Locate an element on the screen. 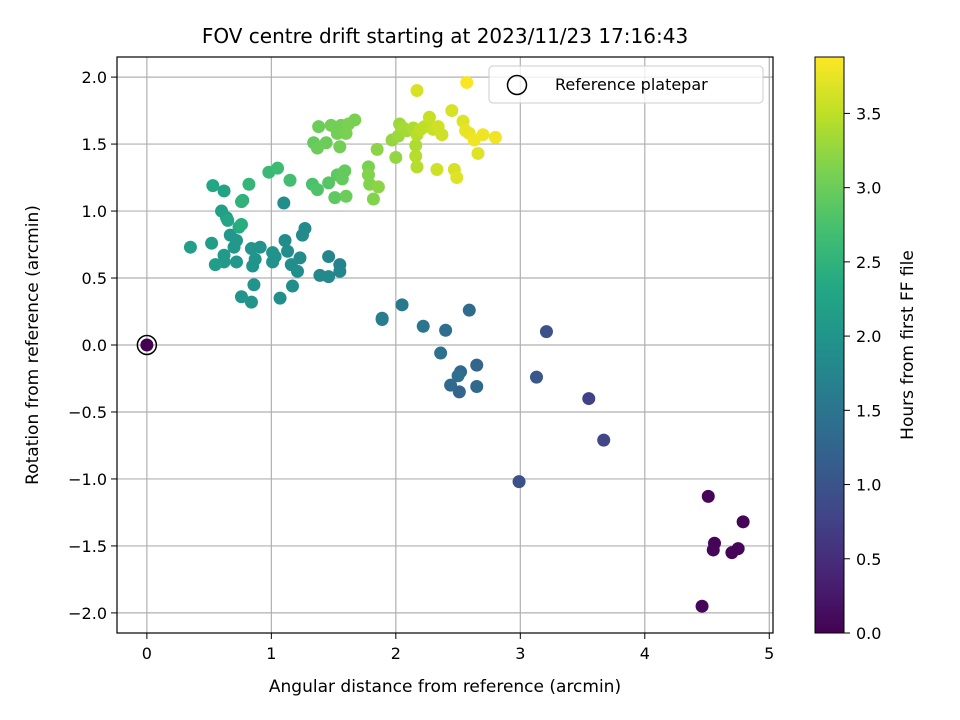  colorbar-tick-label: 0.5 is located at coordinates (868, 559).